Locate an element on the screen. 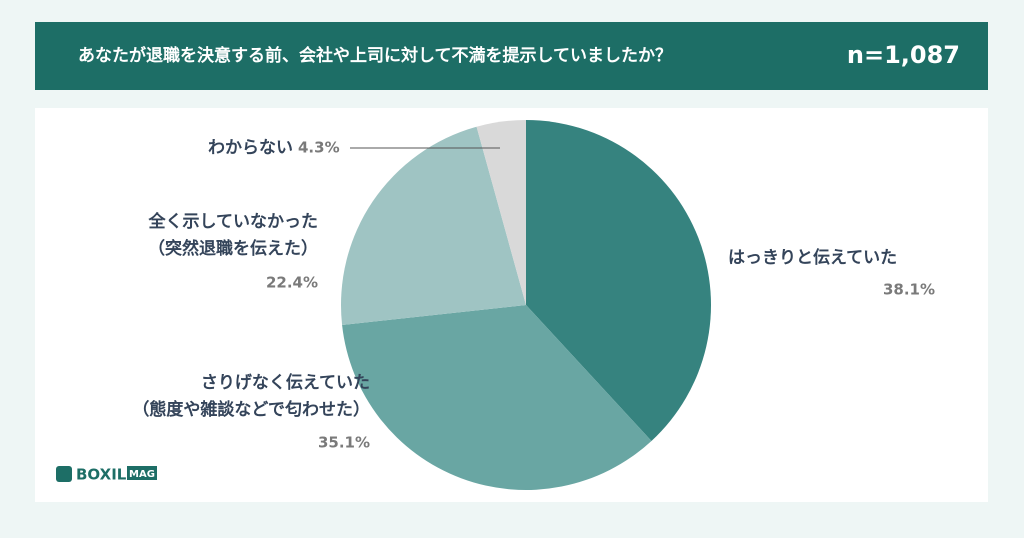 This screenshot has height=538, width=1024. header-bar is located at coordinates (511, 56).